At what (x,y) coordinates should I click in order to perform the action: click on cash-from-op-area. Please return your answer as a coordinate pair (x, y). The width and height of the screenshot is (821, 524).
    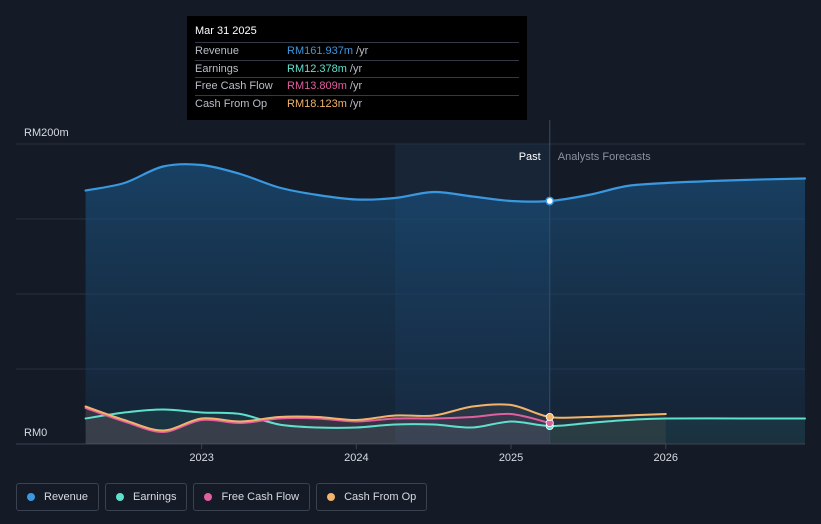
    Looking at the image, I should click on (375, 424).